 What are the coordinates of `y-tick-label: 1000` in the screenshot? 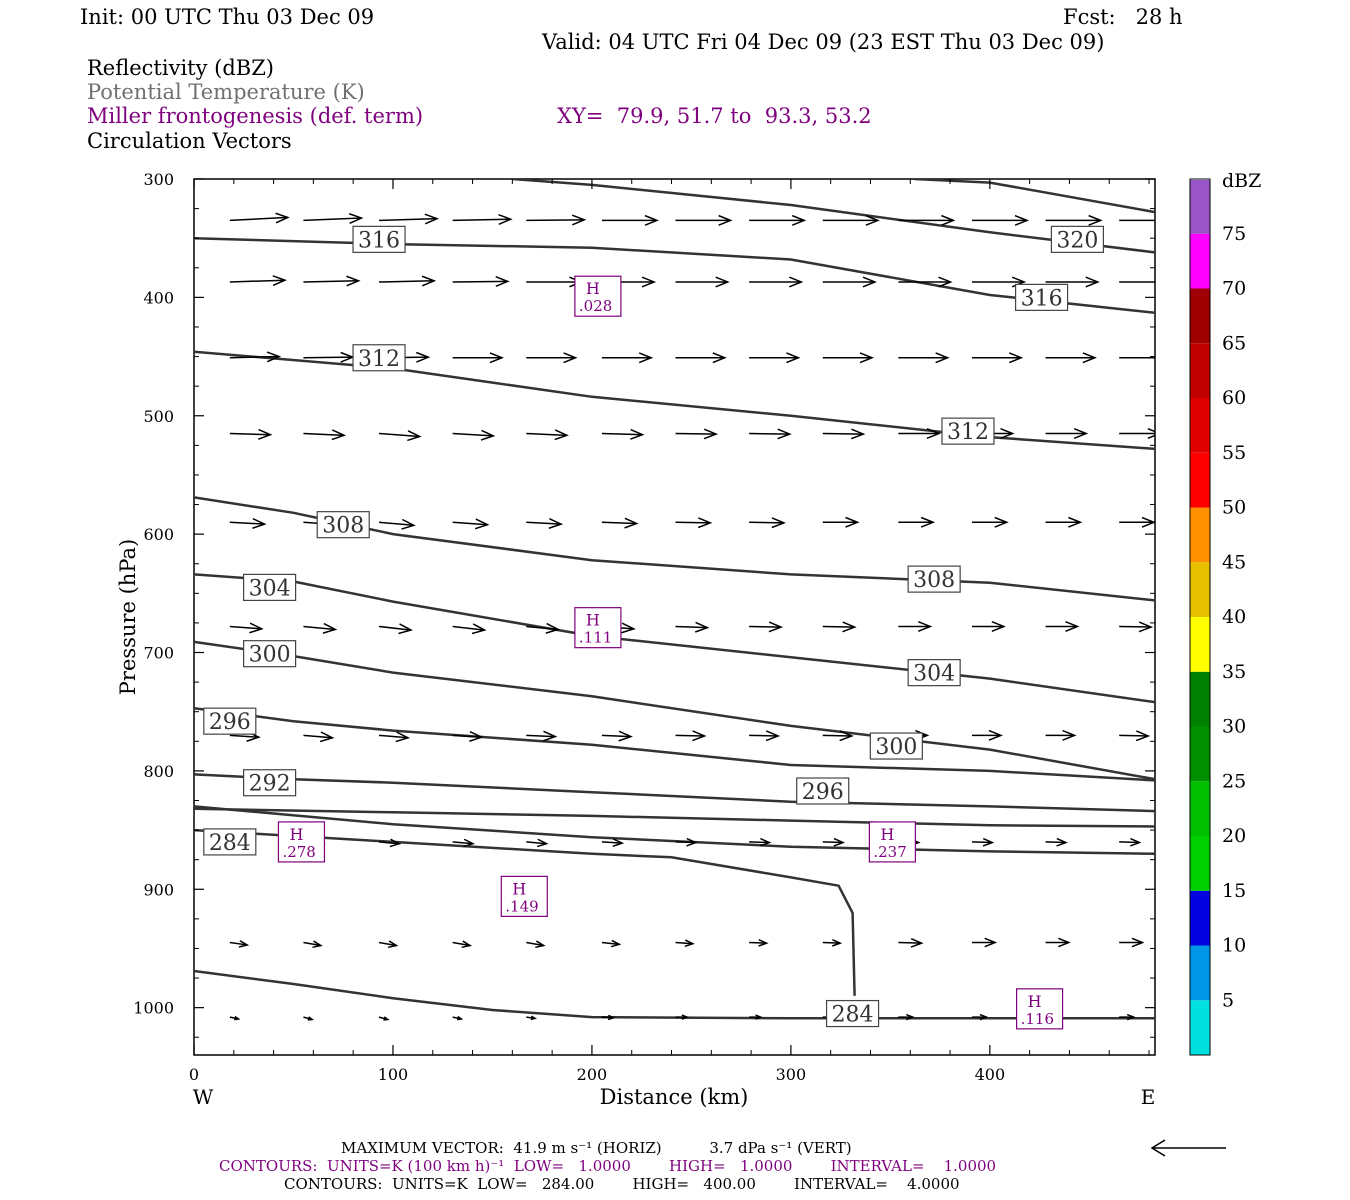 It's located at (153, 1008).